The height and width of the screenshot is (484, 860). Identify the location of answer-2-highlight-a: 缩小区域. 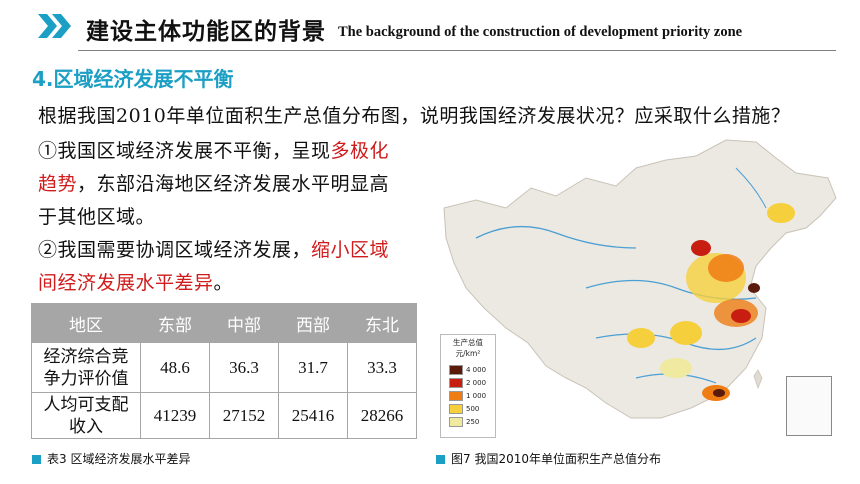
(350, 250).